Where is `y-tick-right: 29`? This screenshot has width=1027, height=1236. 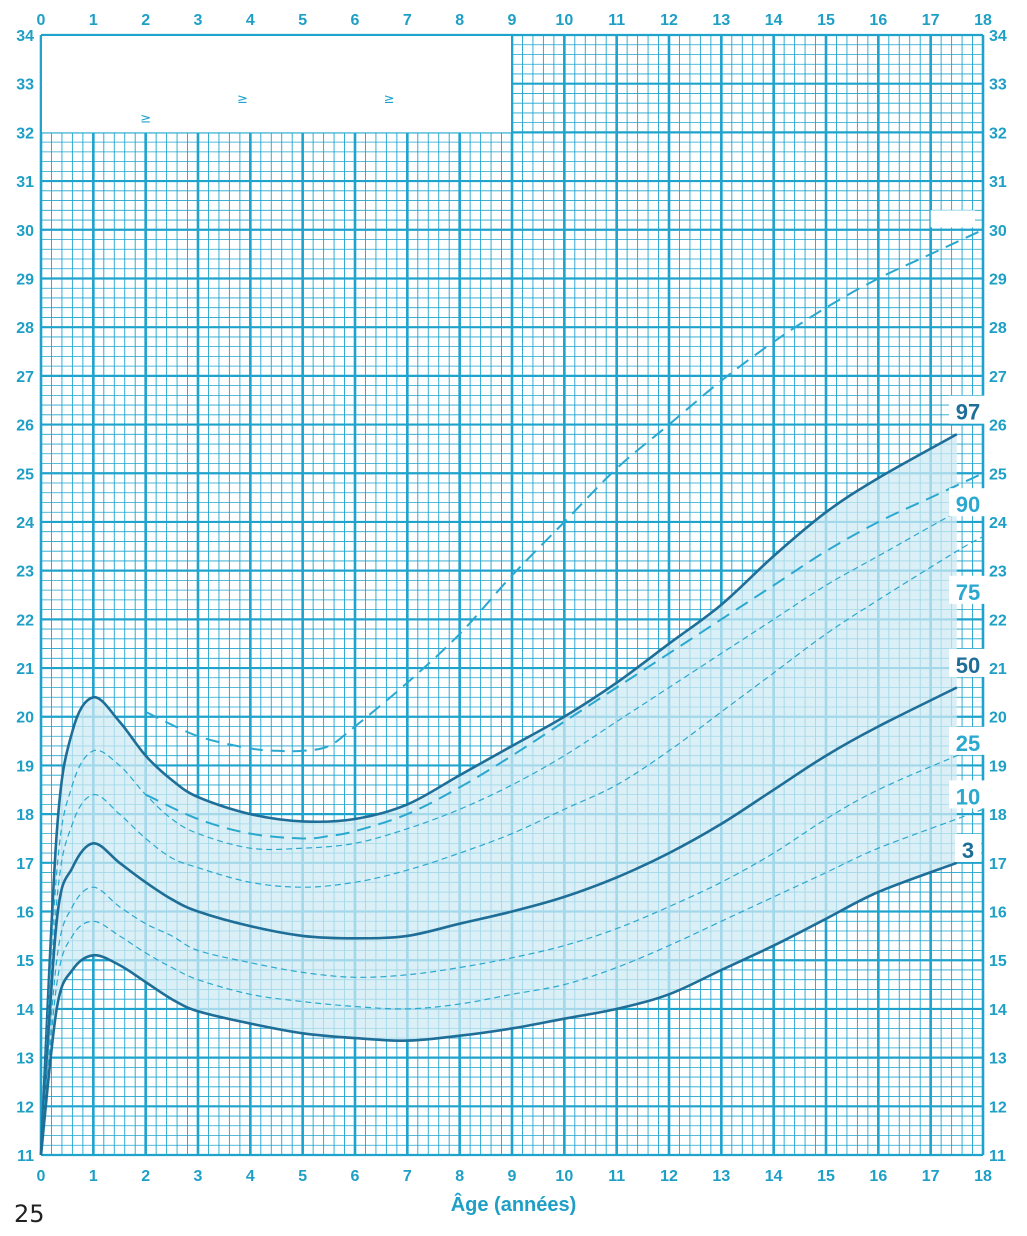 y-tick-right: 29 is located at coordinates (998, 279).